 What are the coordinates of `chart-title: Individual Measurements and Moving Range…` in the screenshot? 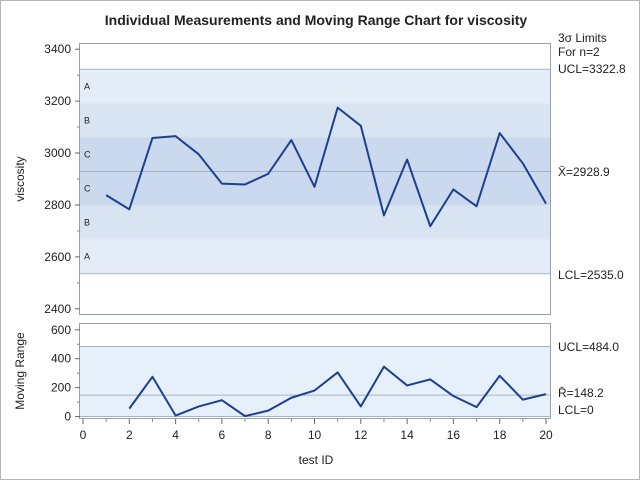 It's located at (316, 20).